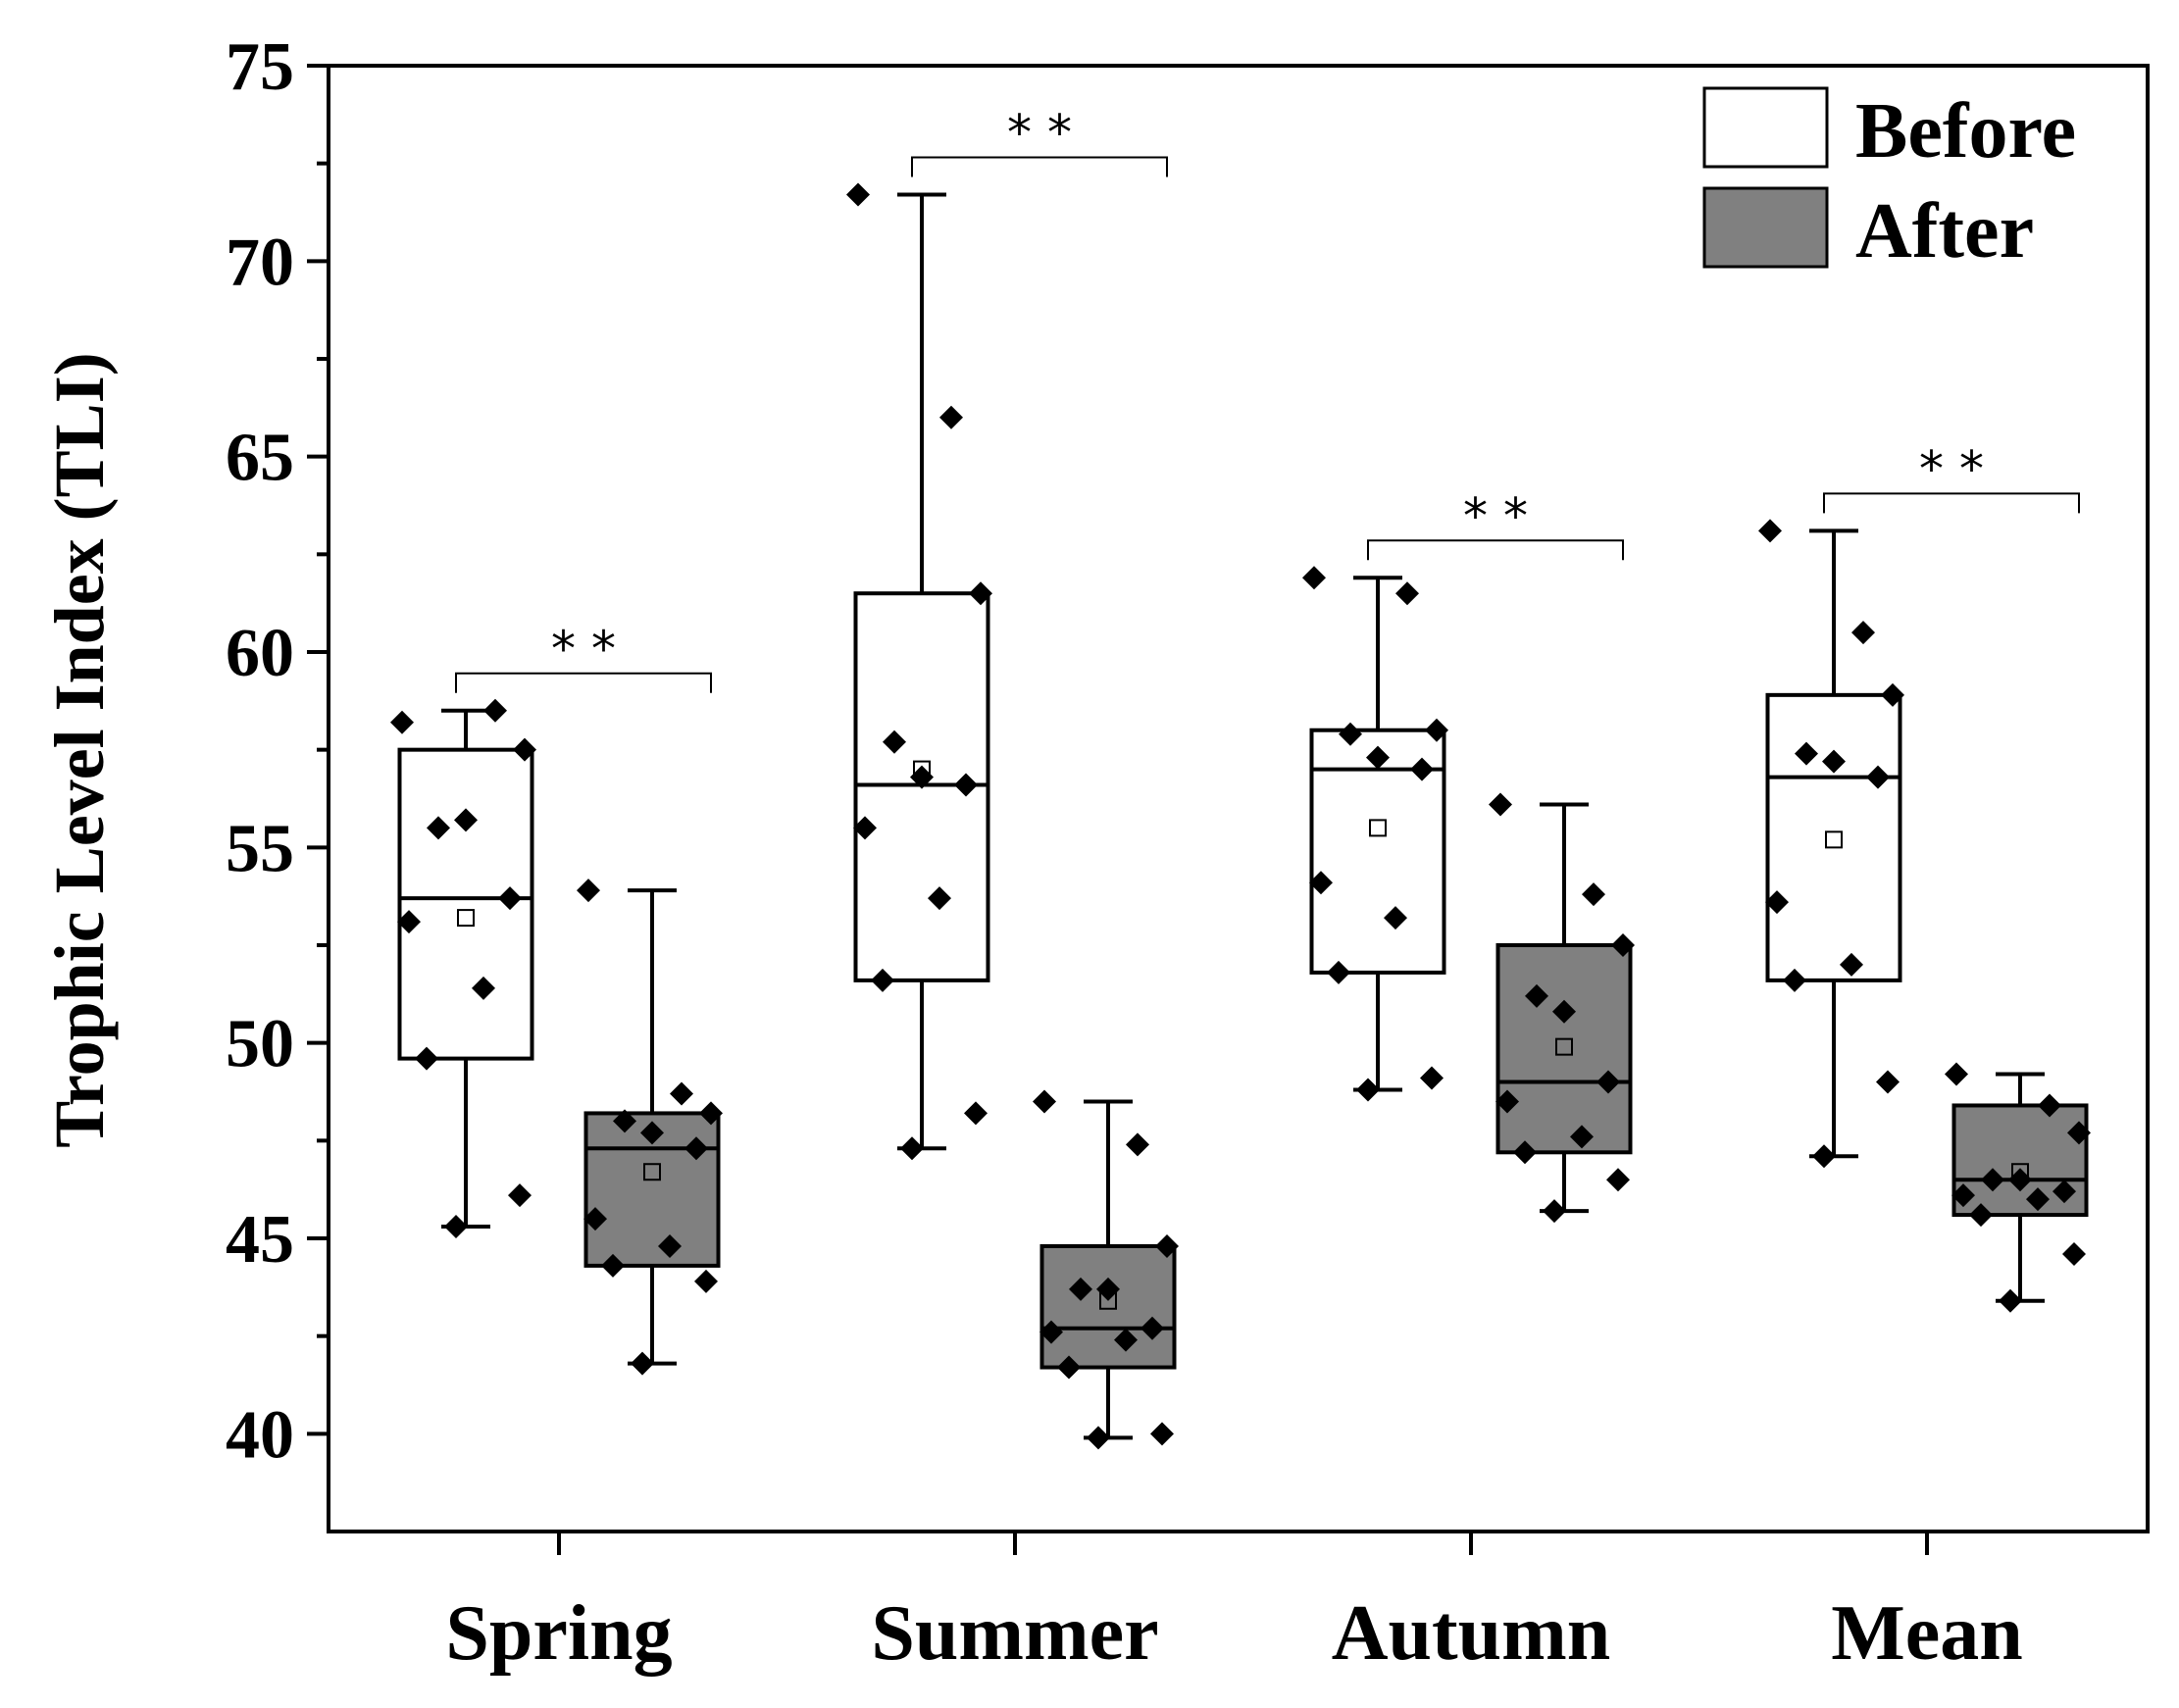  What do you see at coordinates (260, 262) in the screenshot?
I see `y-tick-label: 70` at bounding box center [260, 262].